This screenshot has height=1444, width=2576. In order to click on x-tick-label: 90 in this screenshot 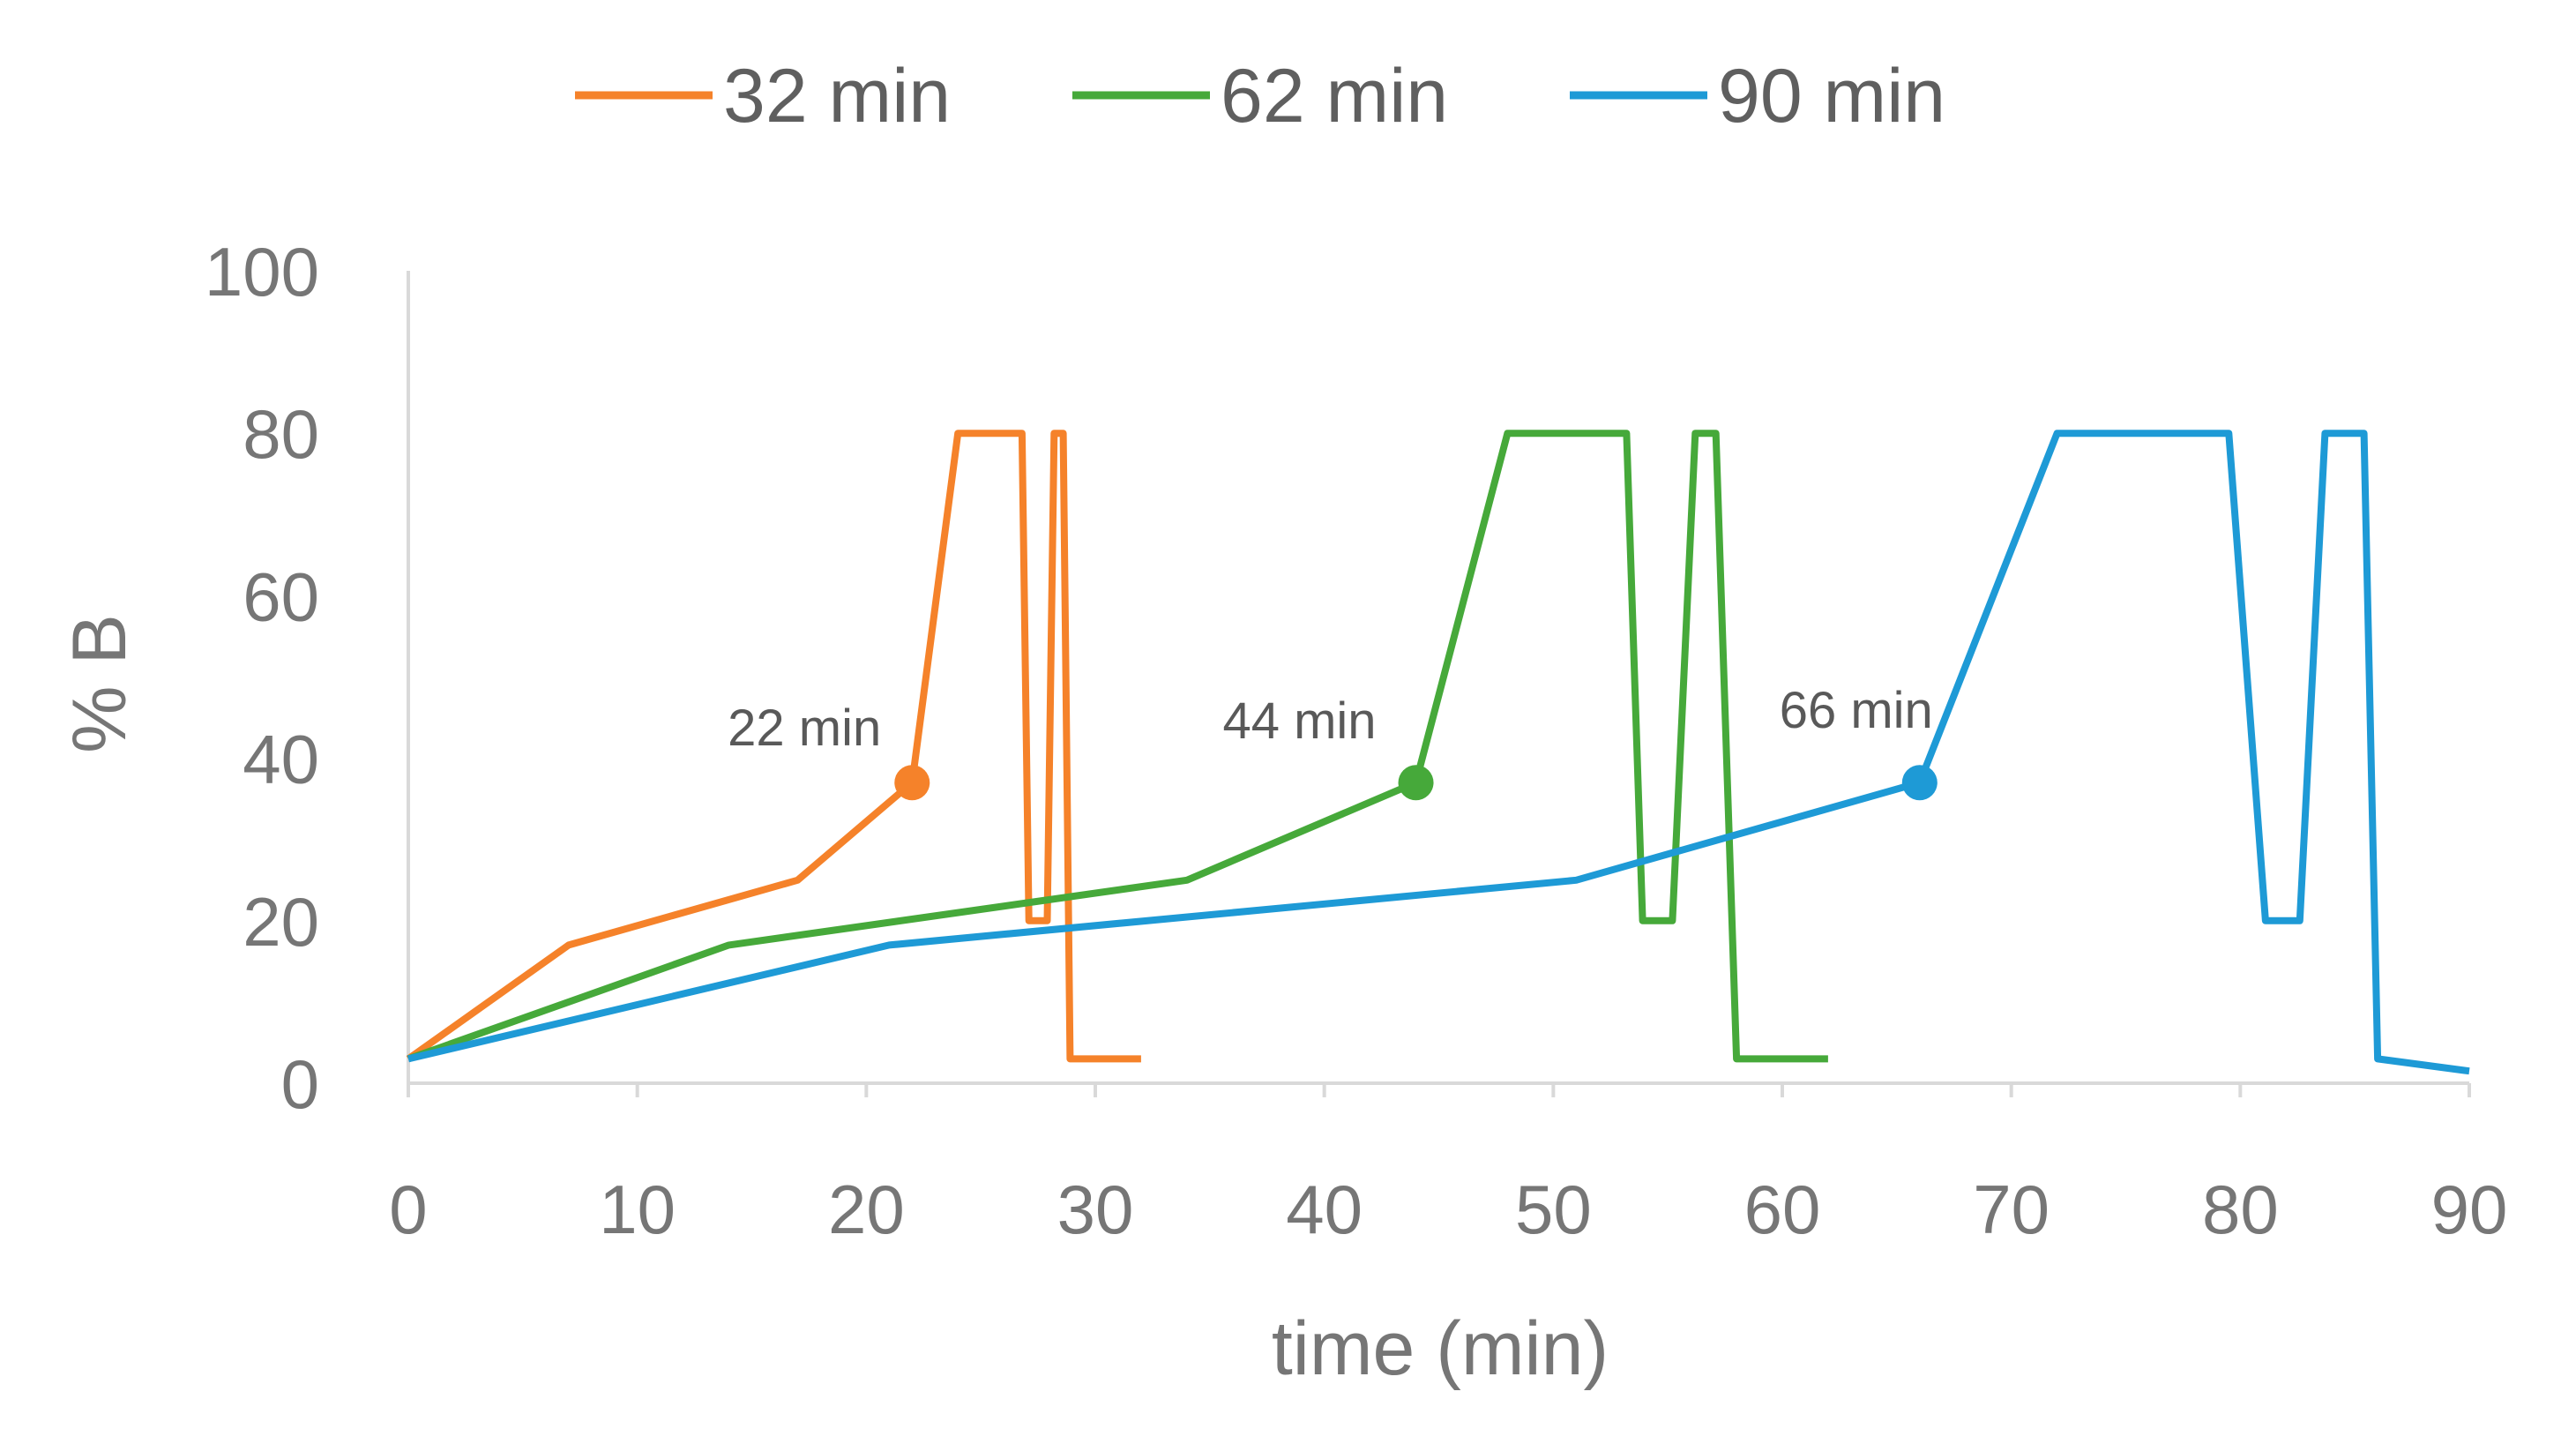, I will do `click(2469, 1209)`.